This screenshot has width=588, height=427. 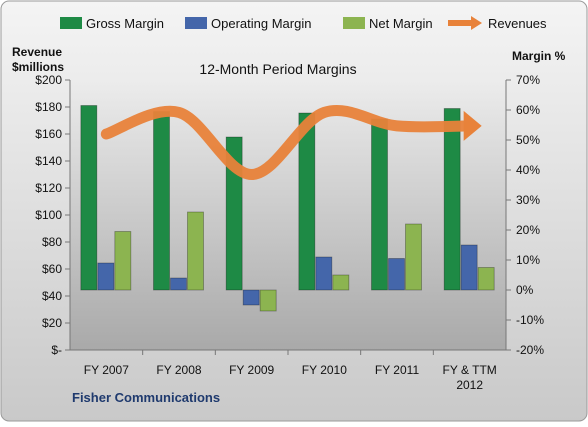 I want to click on bar-net-margin-fy-2011, so click(x=414, y=257).